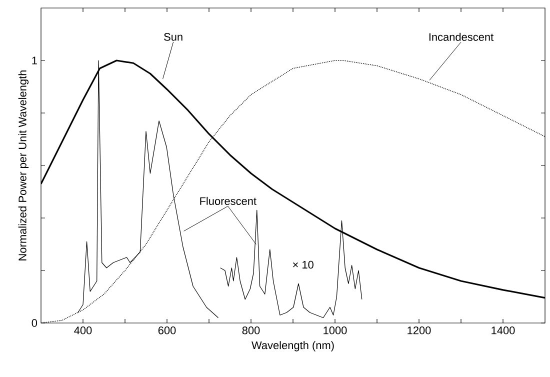 Image resolution: width=550 pixels, height=377 pixels. I want to click on y-axis-title: Normalized Power per Unit Wavelength, so click(23, 165).